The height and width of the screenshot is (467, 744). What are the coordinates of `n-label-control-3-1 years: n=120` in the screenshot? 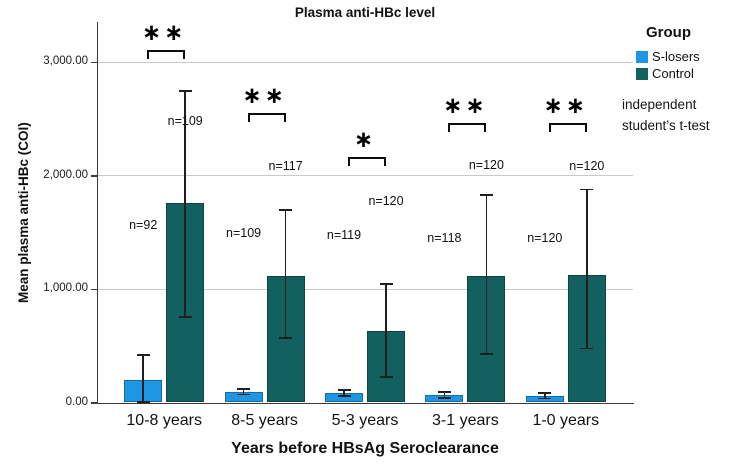 It's located at (486, 165).